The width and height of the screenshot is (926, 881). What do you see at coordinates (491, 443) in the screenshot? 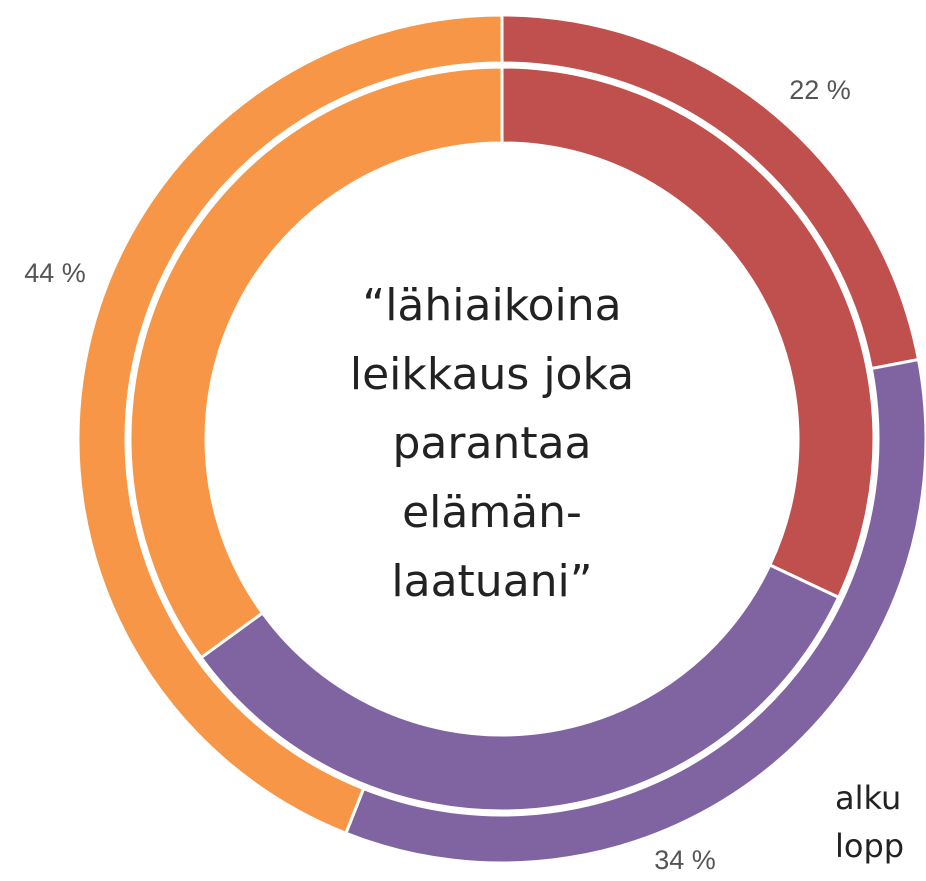
I see `chart-title: parantaa` at bounding box center [491, 443].